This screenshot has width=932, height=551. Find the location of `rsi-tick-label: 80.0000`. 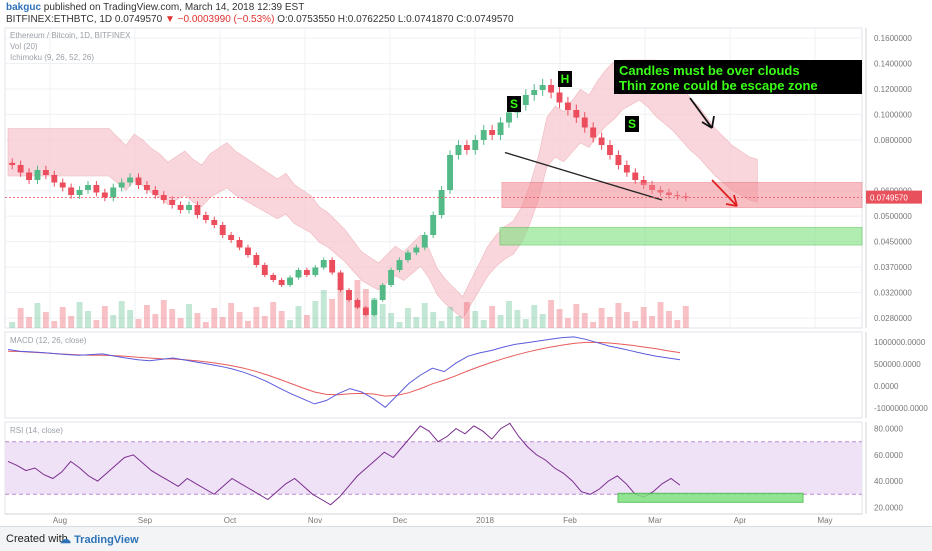

rsi-tick-label: 80.0000 is located at coordinates (888, 429).